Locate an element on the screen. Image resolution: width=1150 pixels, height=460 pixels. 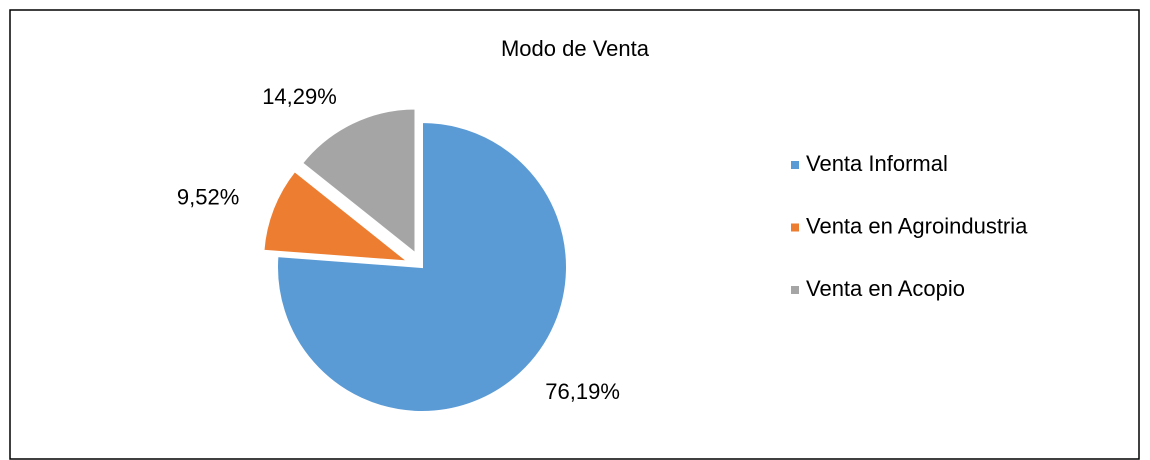
legend-label: Venta en Agroindustria is located at coordinates (917, 225).